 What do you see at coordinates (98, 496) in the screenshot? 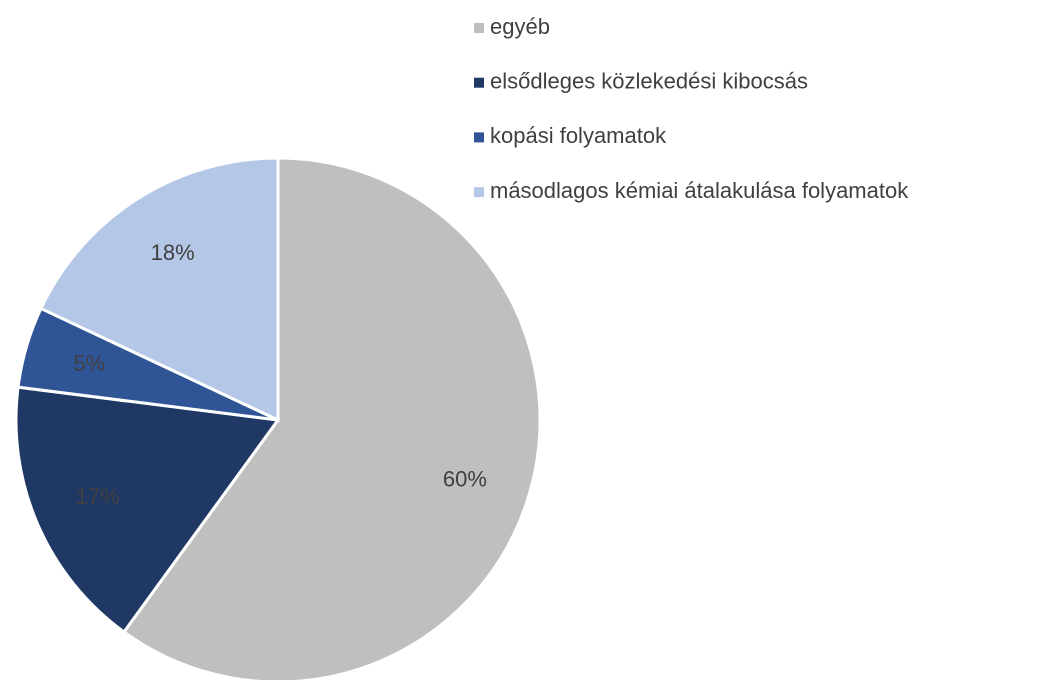
I see `data-label: 17%` at bounding box center [98, 496].